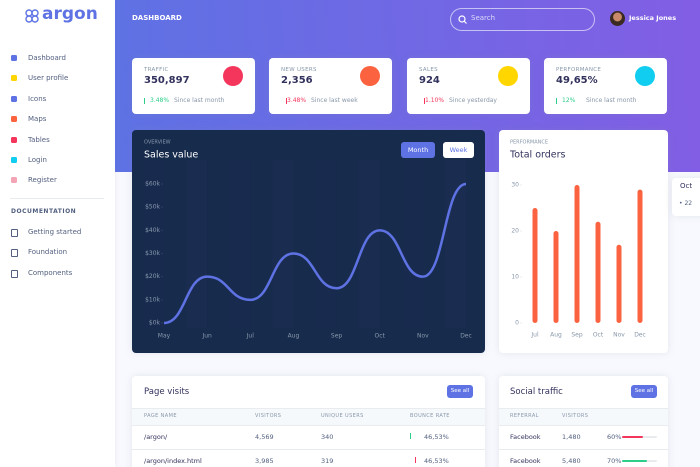  Describe the element at coordinates (167, 392) in the screenshot. I see `card-title: Page visits` at that location.